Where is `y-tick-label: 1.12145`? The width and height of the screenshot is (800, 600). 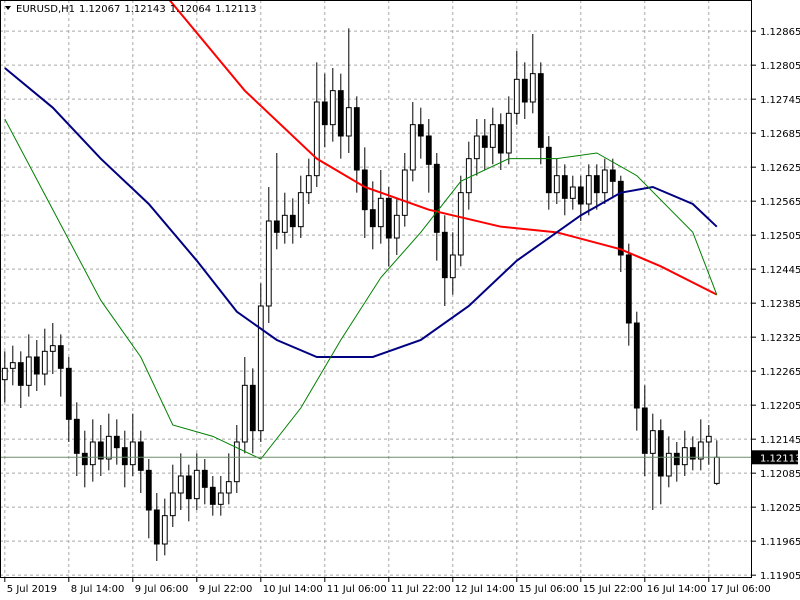
y-tick-label: 1.12145 is located at coordinates (780, 440).